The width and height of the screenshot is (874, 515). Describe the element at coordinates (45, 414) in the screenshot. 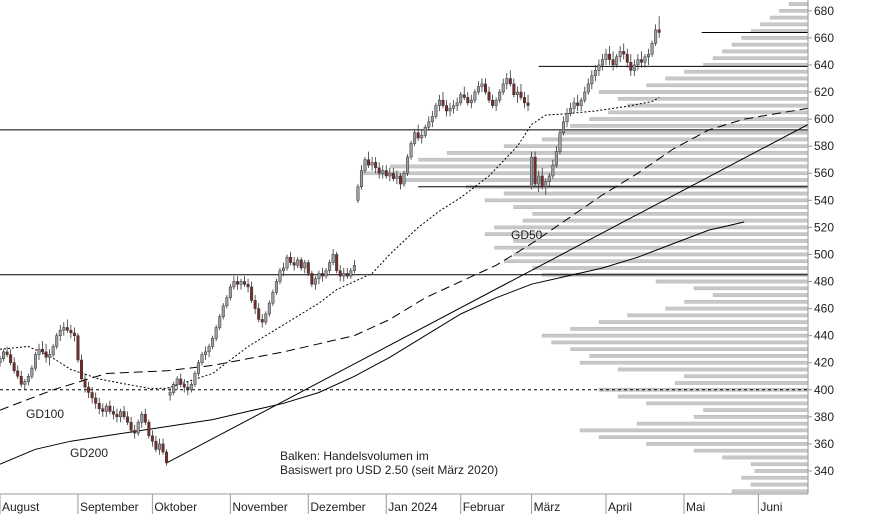

I see `gd100-label: GD100` at that location.